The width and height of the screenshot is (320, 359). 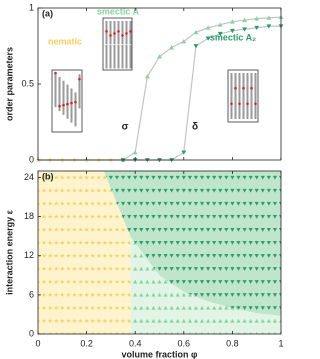 I want to click on x-tick-label: 1, so click(x=280, y=343).